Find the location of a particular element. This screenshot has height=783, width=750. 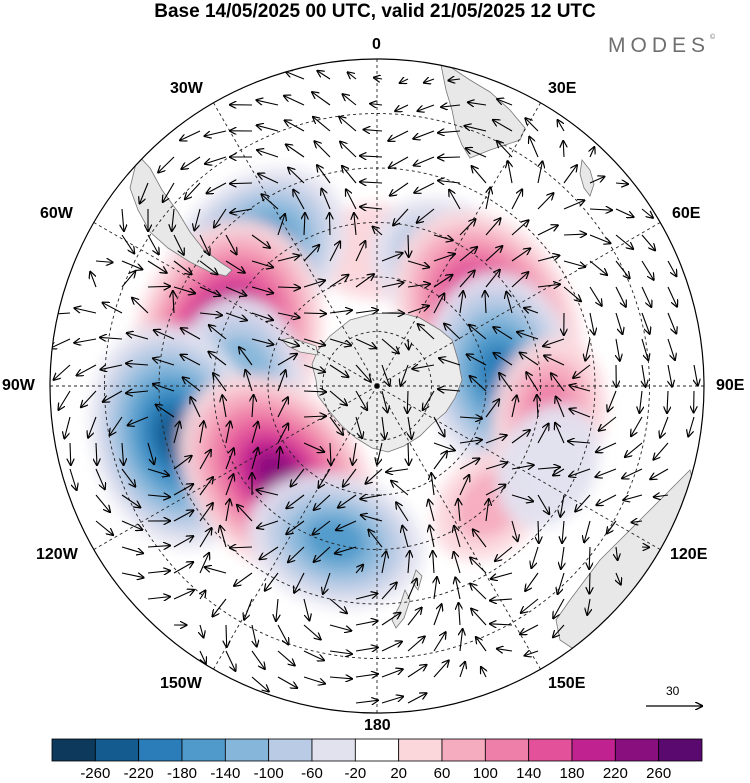

lon-label-30w: 30W is located at coordinates (186, 88).